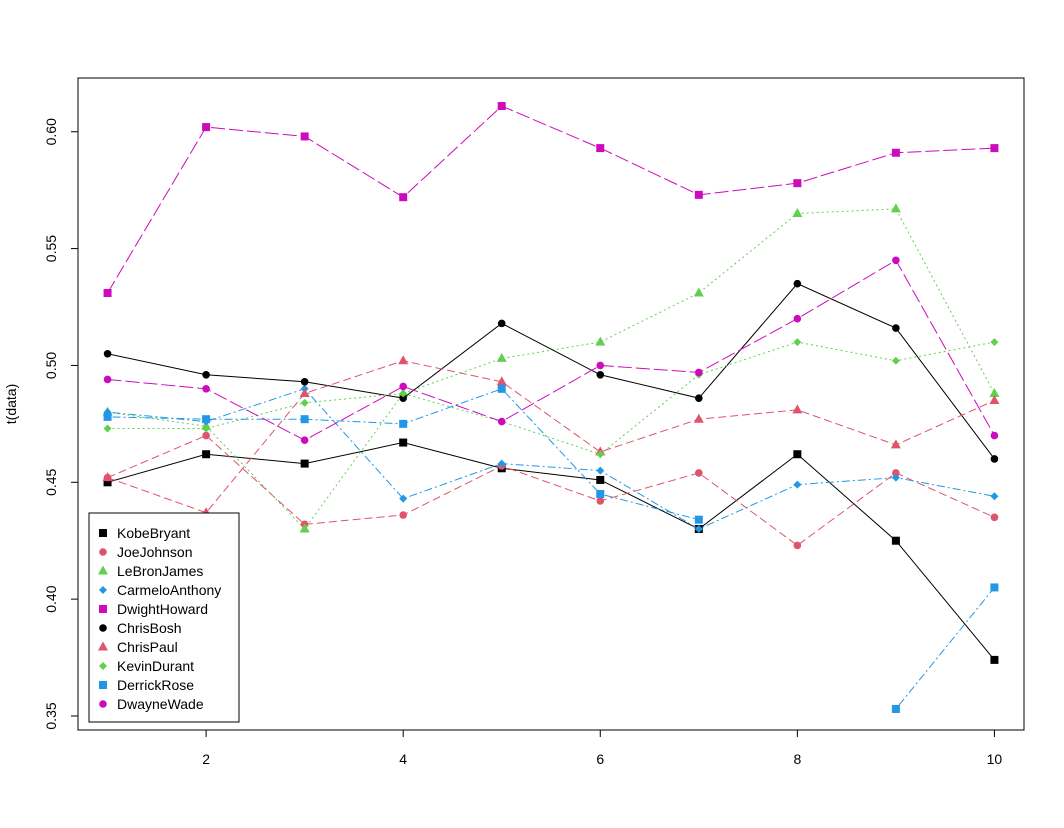  Describe the element at coordinates (103, 609) in the screenshot. I see `legend-marker-dwighthoward` at that location.